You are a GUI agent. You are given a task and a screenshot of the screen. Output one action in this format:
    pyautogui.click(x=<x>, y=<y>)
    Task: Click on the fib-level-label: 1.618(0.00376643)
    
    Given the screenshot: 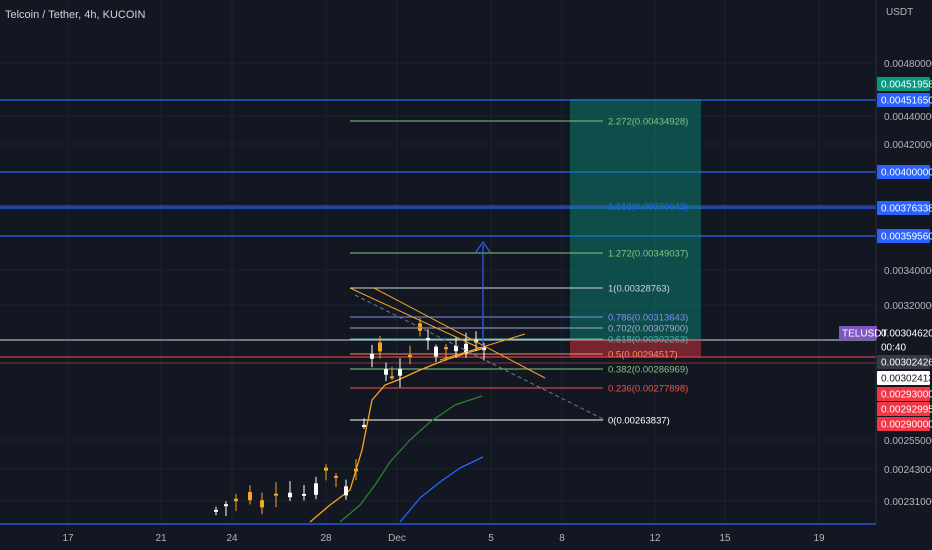 What is the action you would take?
    pyautogui.click(x=648, y=207)
    